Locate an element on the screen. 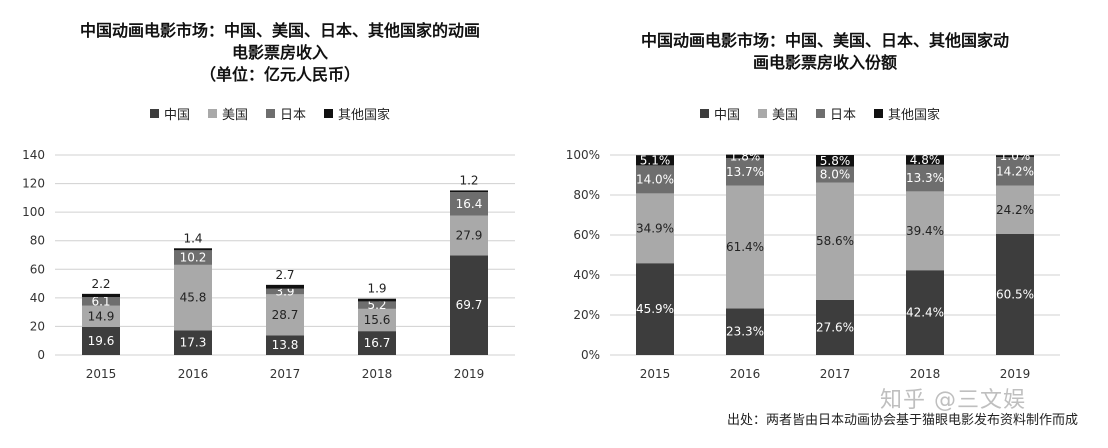 The height and width of the screenshot is (448, 1108). chart2-title-line1: 中国动画电影市场：中国、美国、日本、其他国家动 is located at coordinates (824, 40).